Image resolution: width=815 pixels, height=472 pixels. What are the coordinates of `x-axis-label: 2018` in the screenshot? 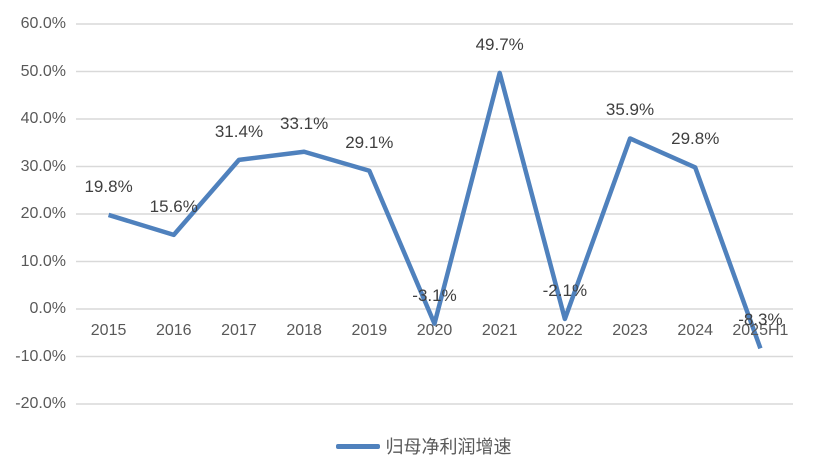 It's located at (304, 330).